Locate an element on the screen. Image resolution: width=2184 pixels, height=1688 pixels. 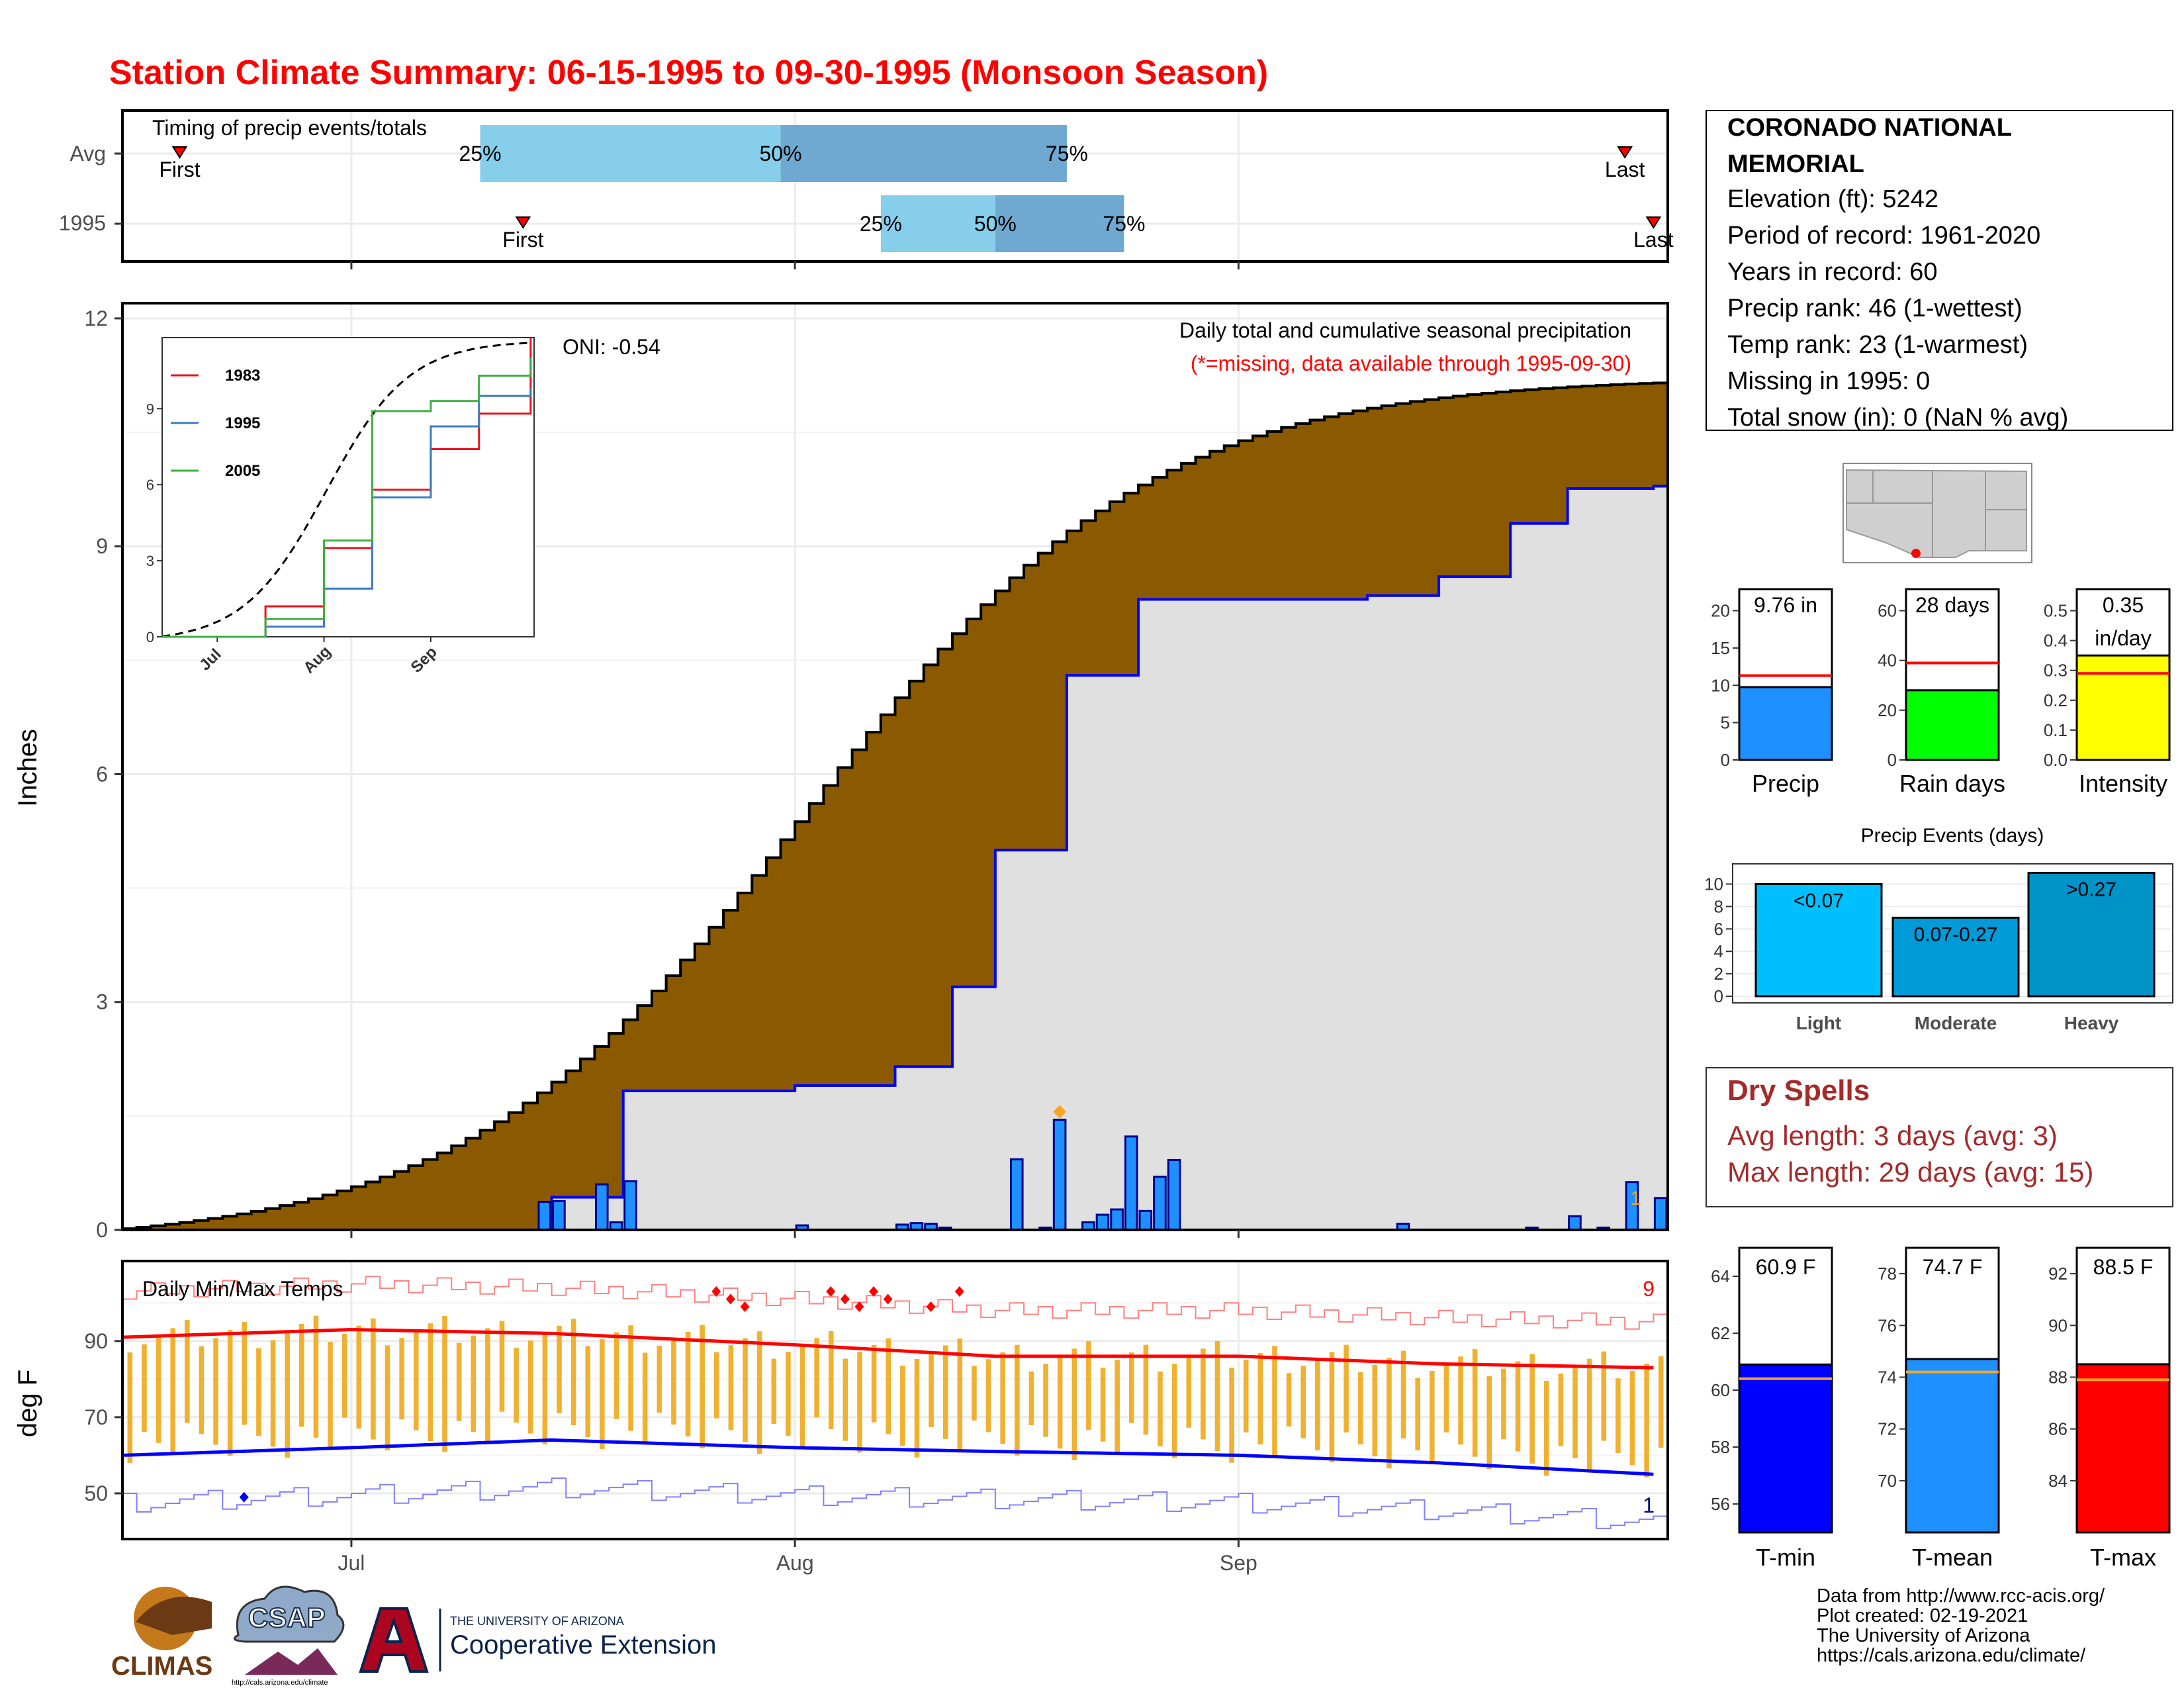
climas-logo: CLIMAS is located at coordinates (161, 1634).